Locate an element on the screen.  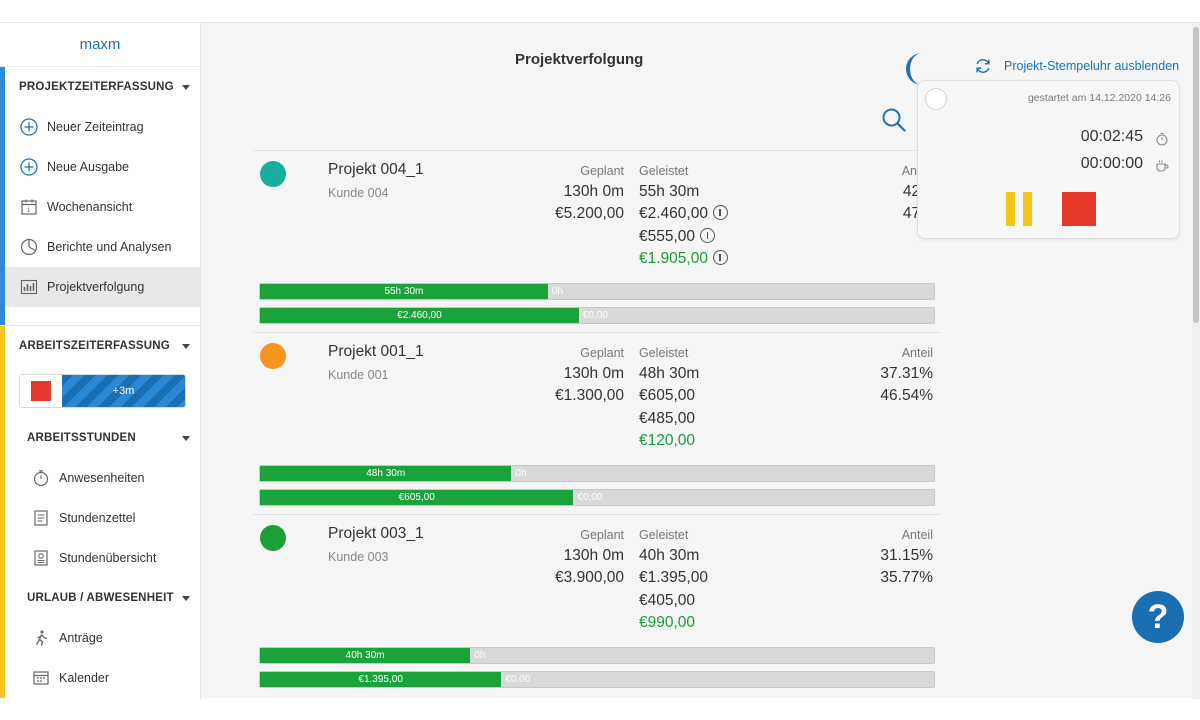
cost-progress-bar: €605,00 €0,00 is located at coordinates (597, 497).